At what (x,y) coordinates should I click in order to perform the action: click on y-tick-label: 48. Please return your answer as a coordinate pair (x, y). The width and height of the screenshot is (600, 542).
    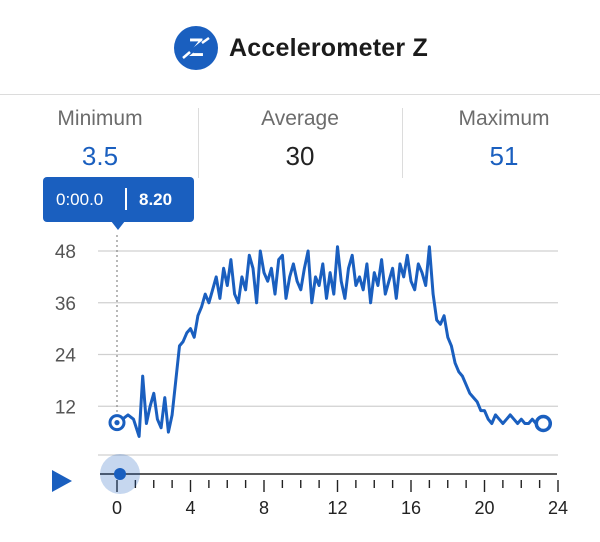
    Looking at the image, I should click on (65, 252).